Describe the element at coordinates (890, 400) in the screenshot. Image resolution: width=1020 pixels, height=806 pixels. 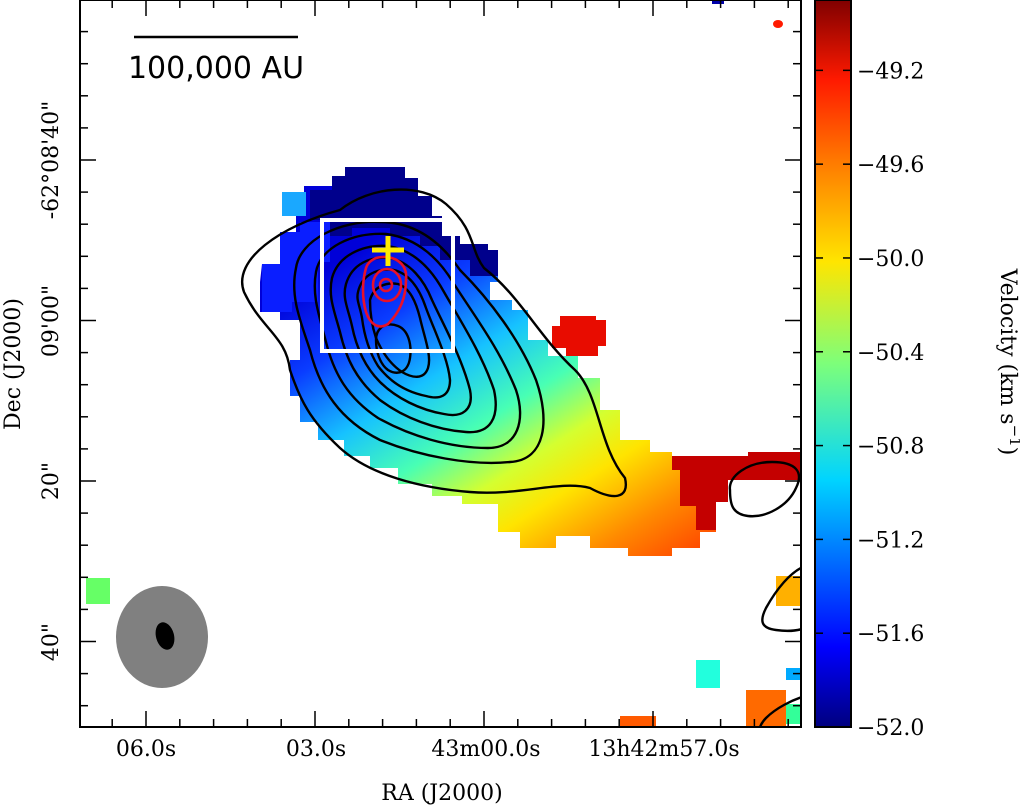
I see `colorbar-tick-labels: −49.2 −49.6 −50.0 −50.4 −50.8 −51.2 −51.6 −52.0` at that location.